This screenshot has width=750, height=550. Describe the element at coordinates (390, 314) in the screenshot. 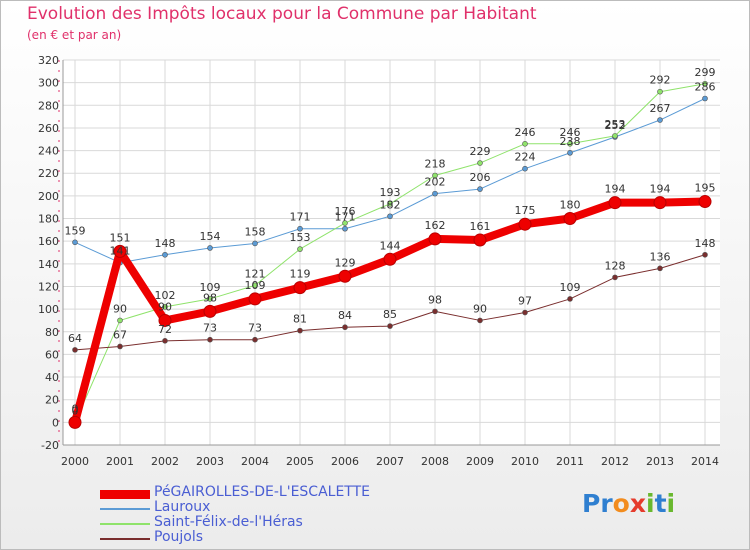

I see `data-label: 85` at that location.